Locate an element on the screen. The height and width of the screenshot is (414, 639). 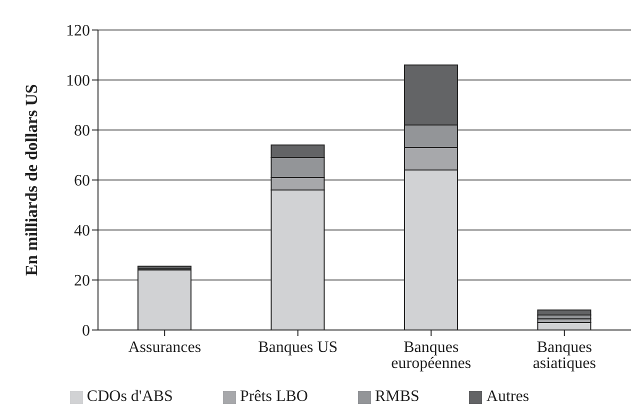
x-tick-label: Assurances is located at coordinates (165, 347).